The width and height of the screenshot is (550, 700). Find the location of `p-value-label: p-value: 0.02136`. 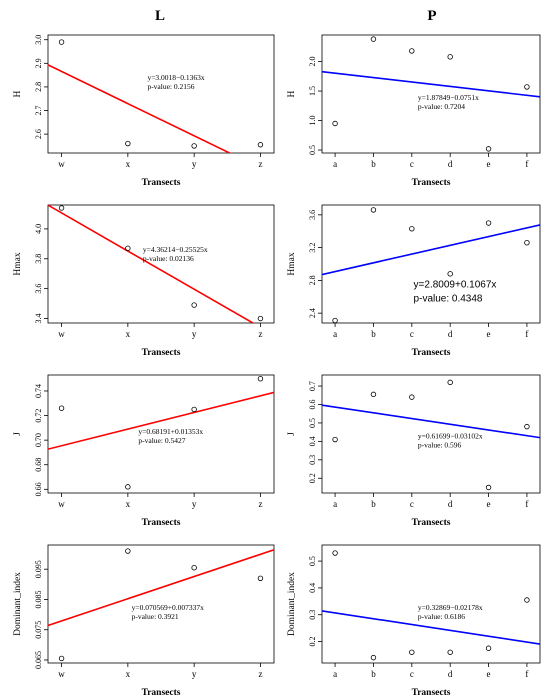

p-value-label: p-value: 0.02136 is located at coordinates (168, 258).